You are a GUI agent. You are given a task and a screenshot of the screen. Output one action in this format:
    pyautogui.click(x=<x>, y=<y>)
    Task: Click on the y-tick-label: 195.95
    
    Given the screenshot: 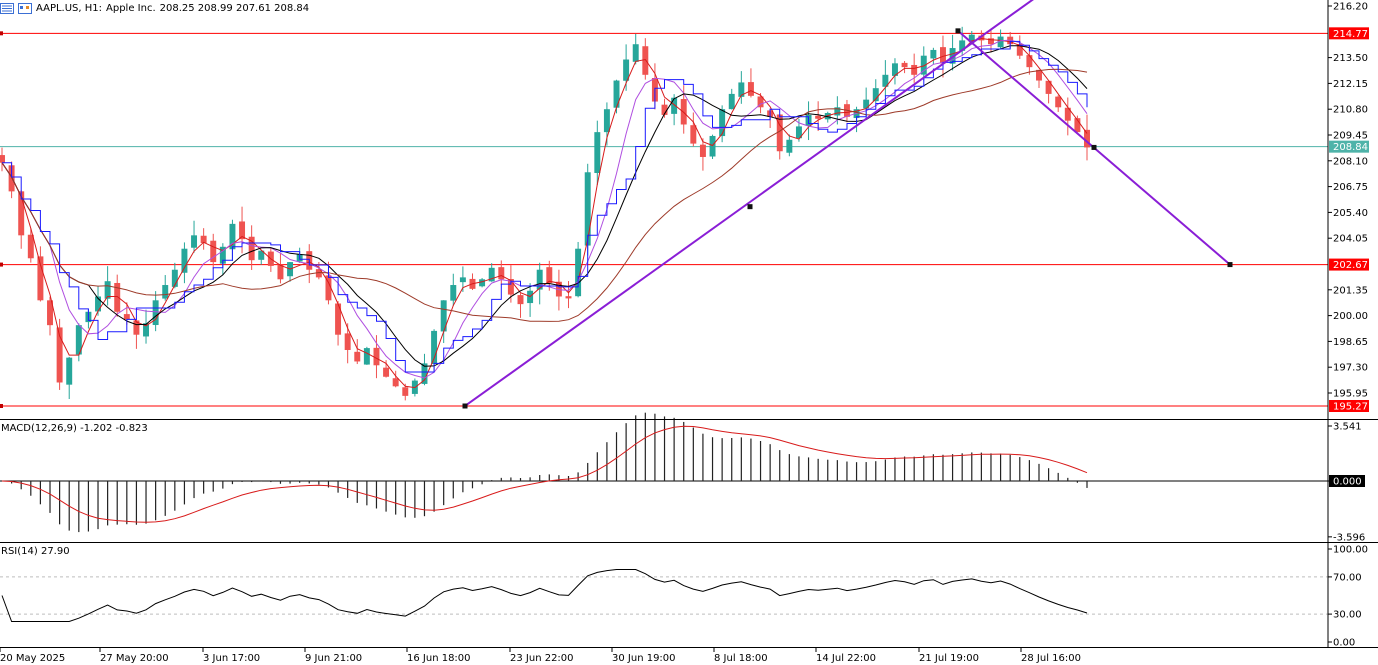 What is the action you would take?
    pyautogui.click(x=1350, y=394)
    